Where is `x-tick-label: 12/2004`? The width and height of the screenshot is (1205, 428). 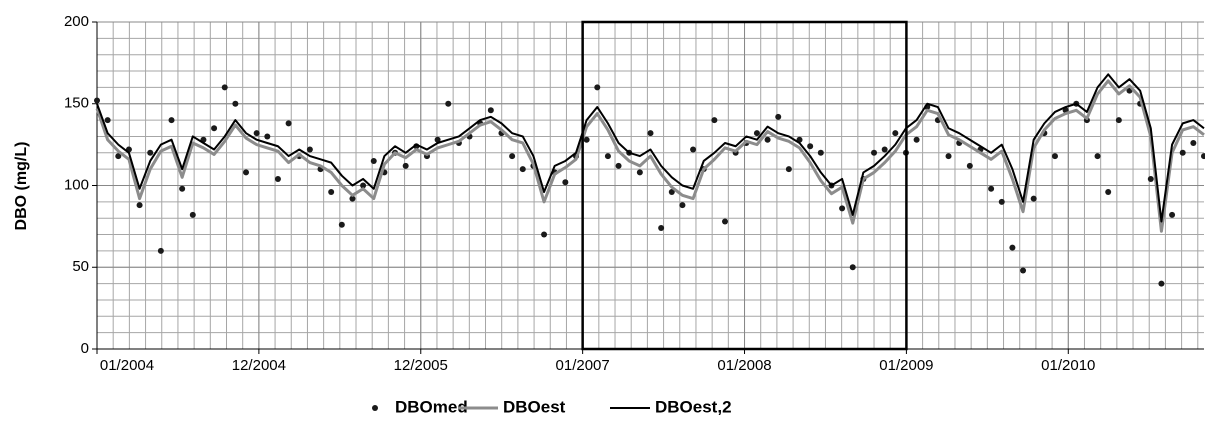 x-tick-label: 12/2004 is located at coordinates (259, 365).